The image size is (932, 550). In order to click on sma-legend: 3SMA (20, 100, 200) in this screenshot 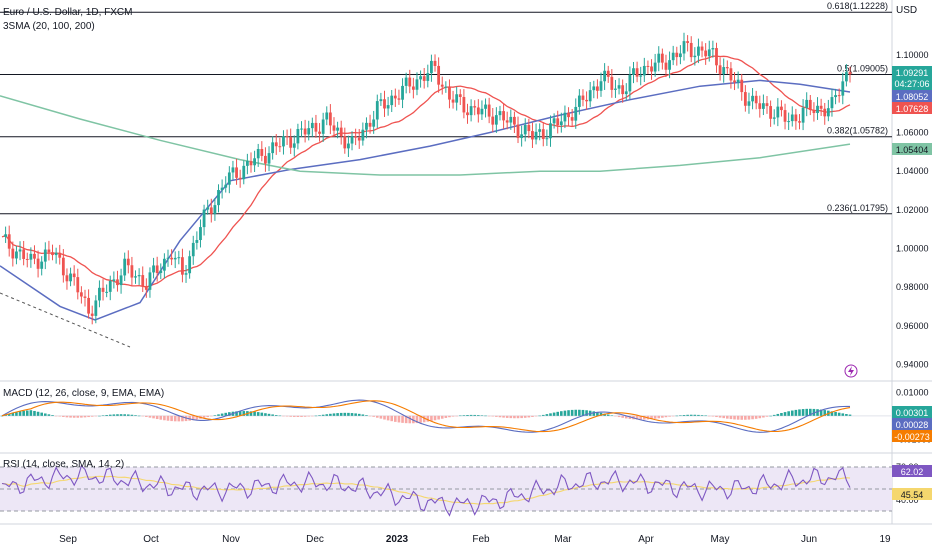, I will do `click(49, 26)`.